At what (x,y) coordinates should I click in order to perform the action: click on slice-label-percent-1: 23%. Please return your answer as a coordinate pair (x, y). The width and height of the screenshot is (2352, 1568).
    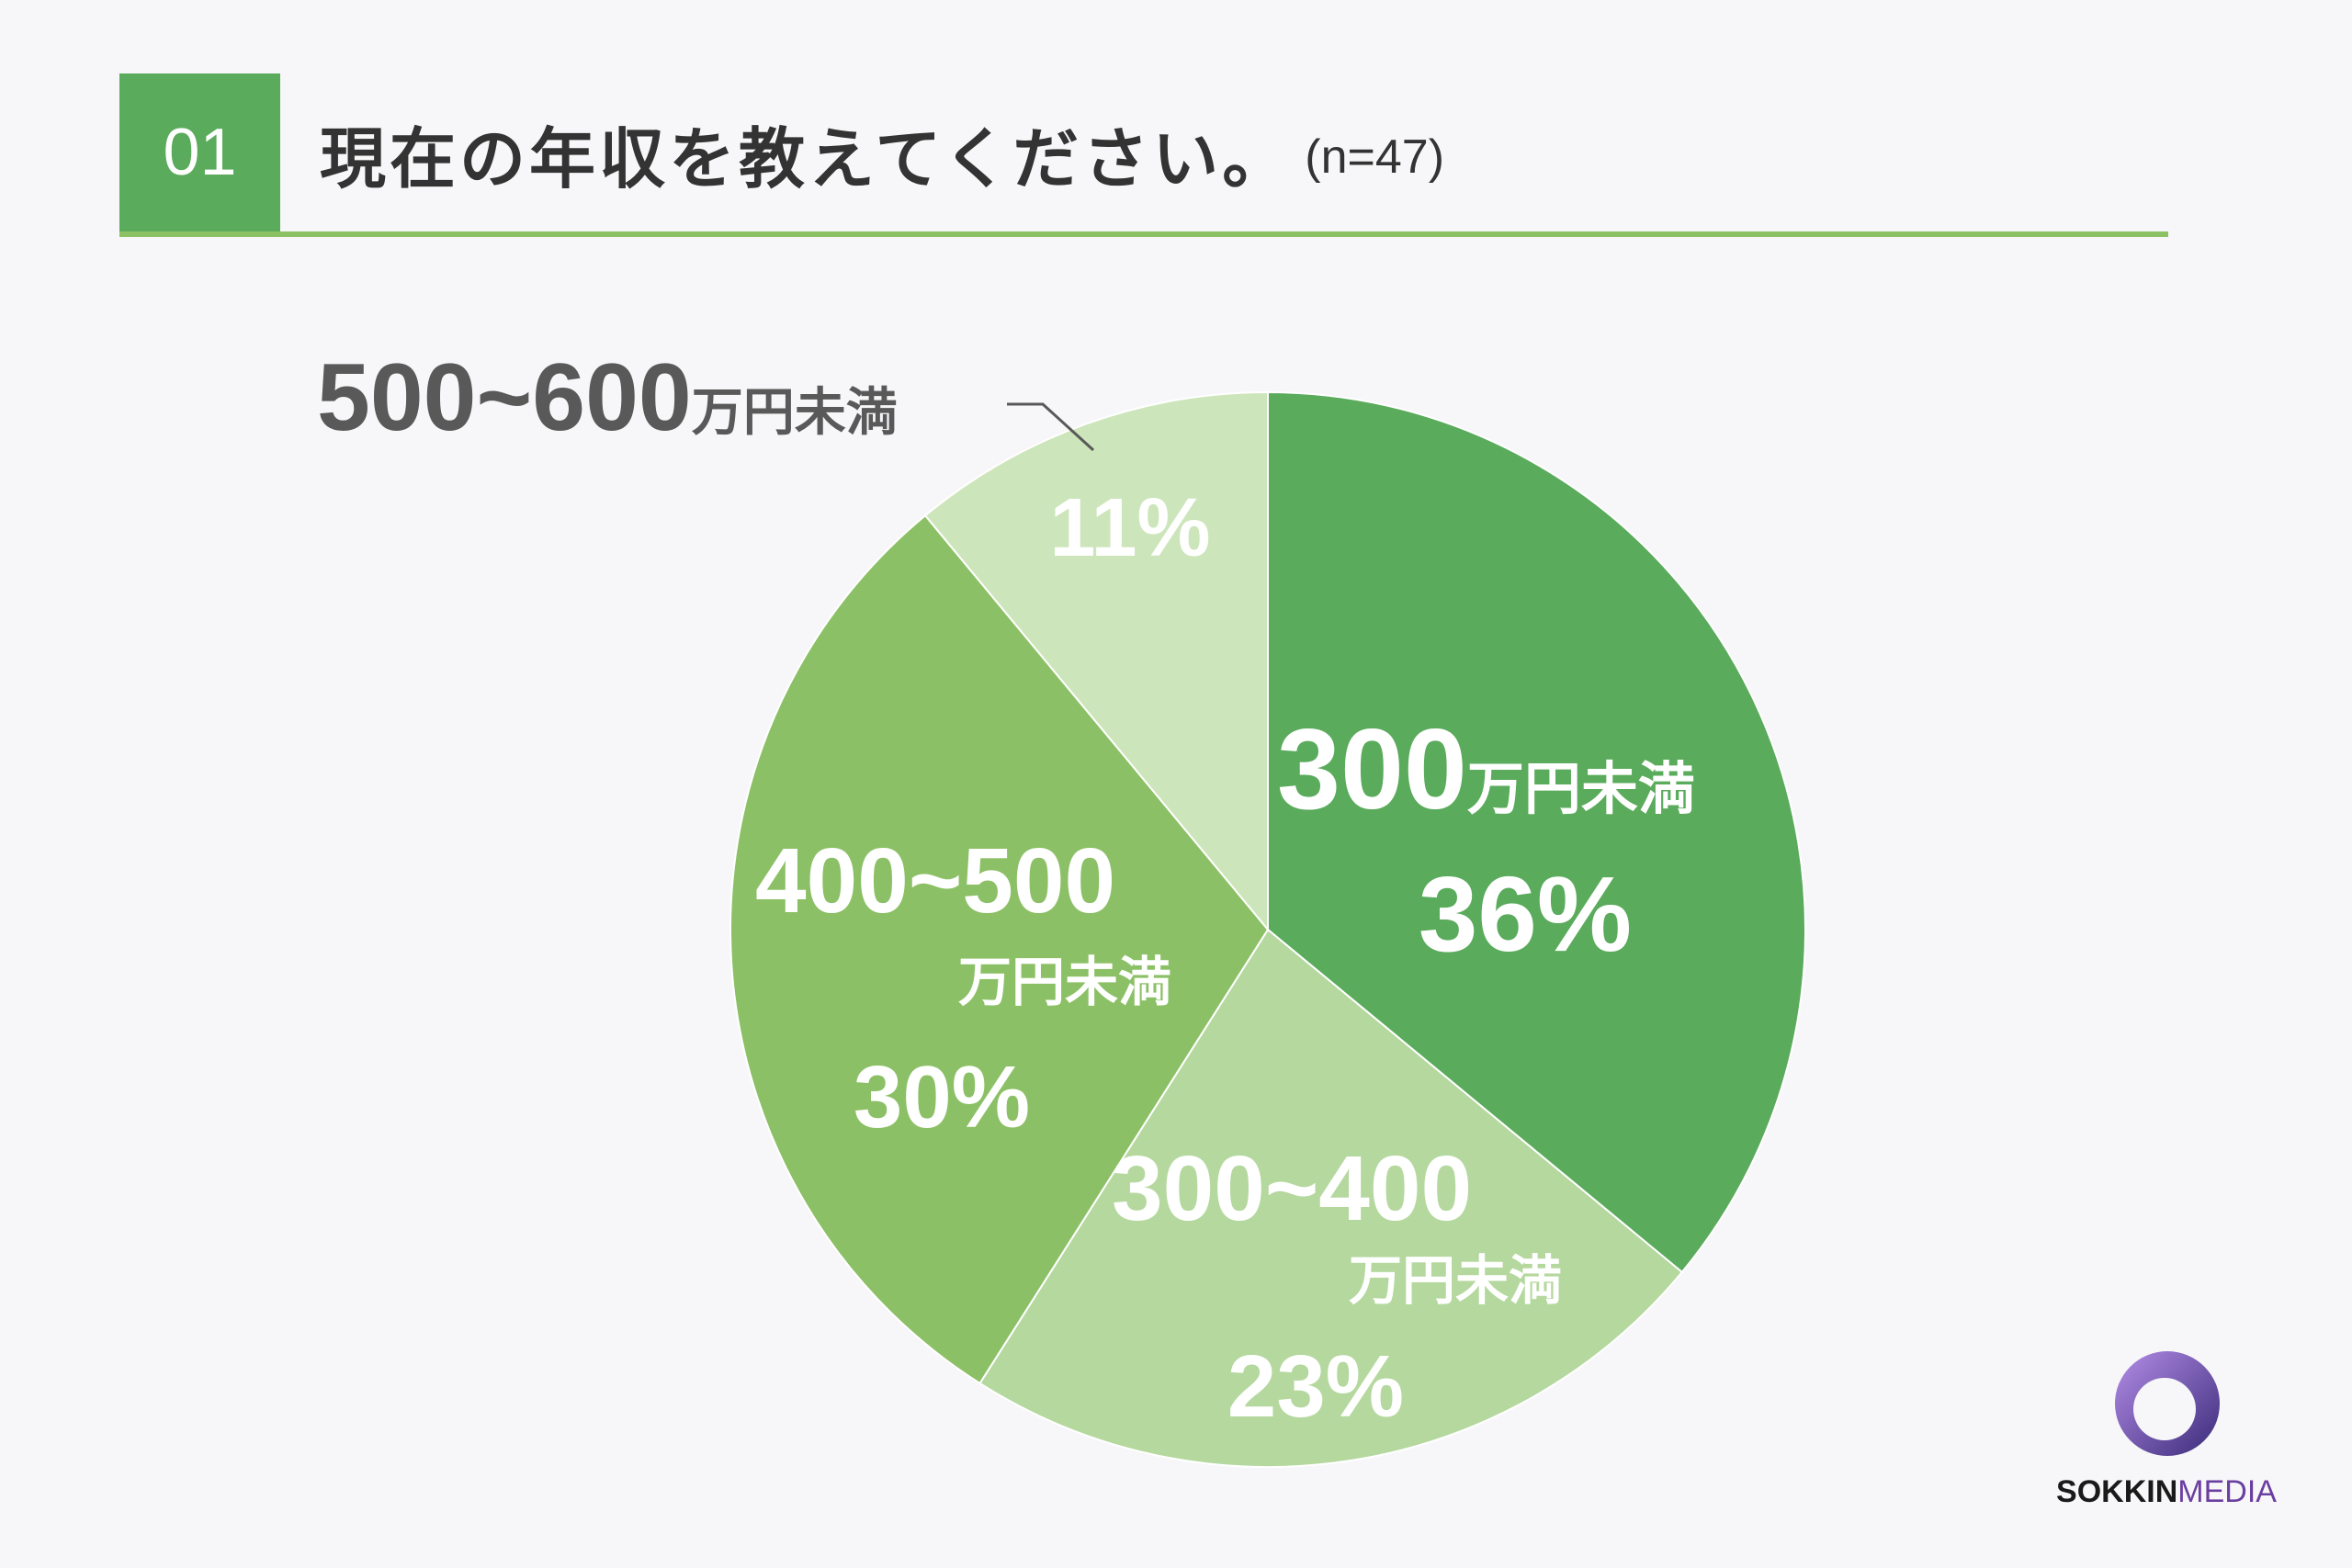
    Looking at the image, I should click on (1315, 1387).